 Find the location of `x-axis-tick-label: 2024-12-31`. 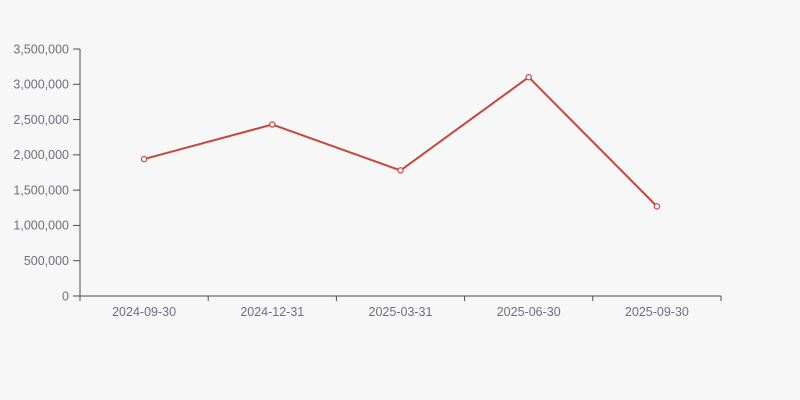

x-axis-tick-label: 2024-12-31 is located at coordinates (272, 312).